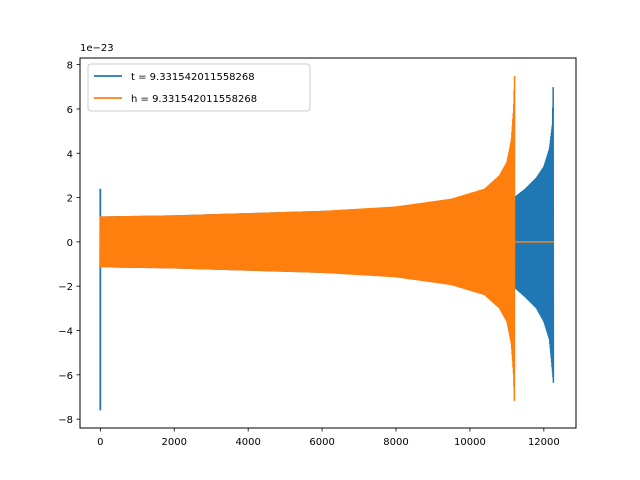  Describe the element at coordinates (194, 99) in the screenshot. I see `legend-label: h = 9.331542011558268` at that location.